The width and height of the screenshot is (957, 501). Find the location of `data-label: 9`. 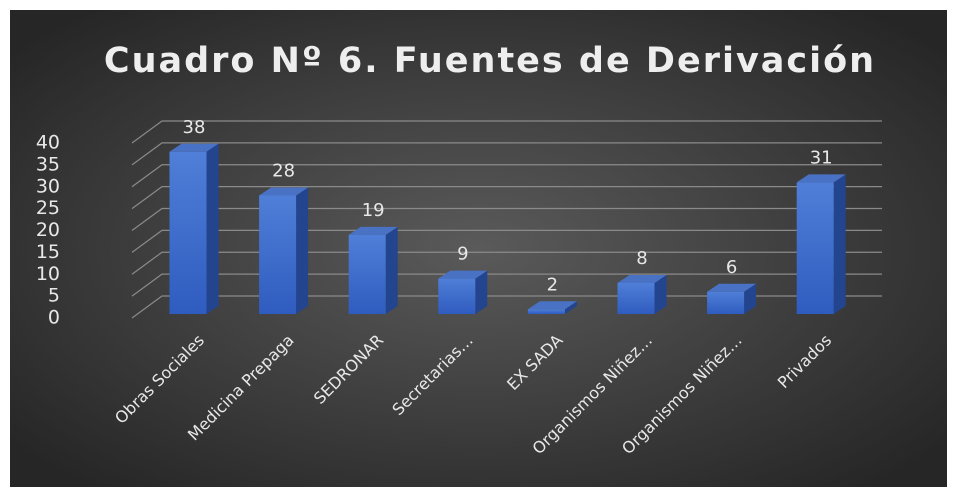

data-label: 9 is located at coordinates (462, 254).